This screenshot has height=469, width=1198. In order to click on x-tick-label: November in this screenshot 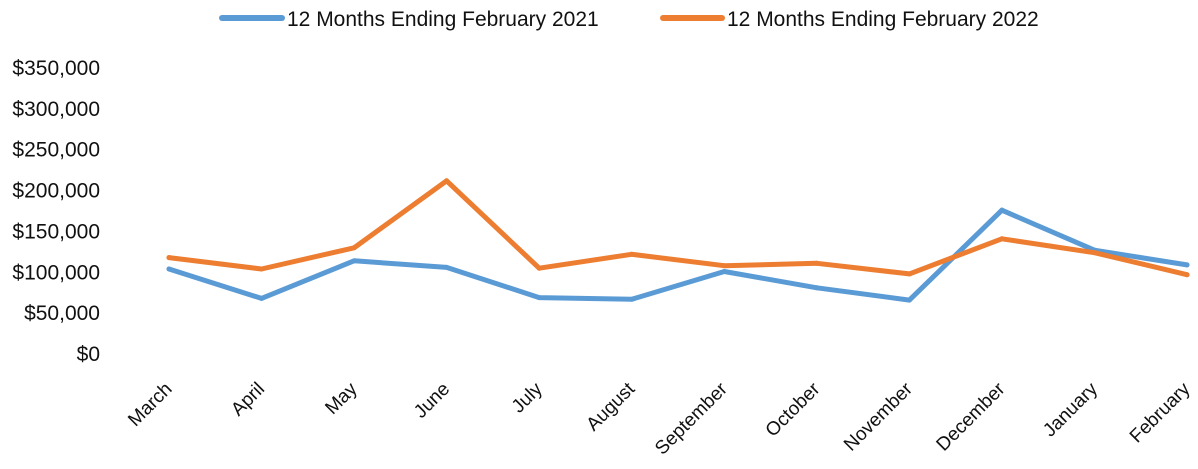, I will do `click(878, 416)`.